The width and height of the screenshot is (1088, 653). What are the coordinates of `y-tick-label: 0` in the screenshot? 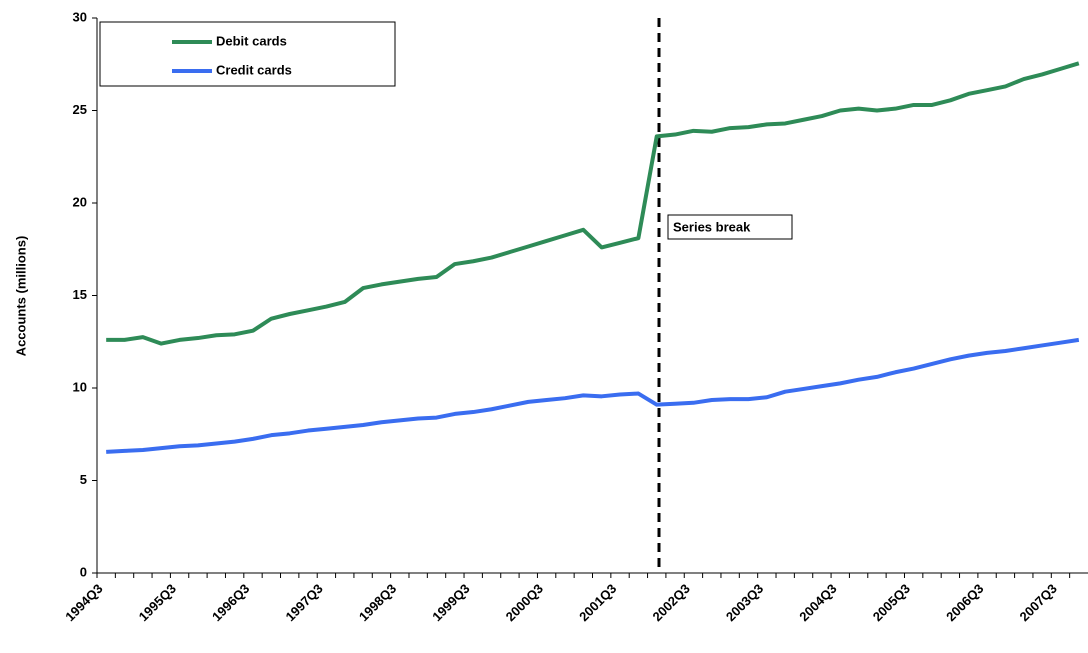 It's located at (83, 571).